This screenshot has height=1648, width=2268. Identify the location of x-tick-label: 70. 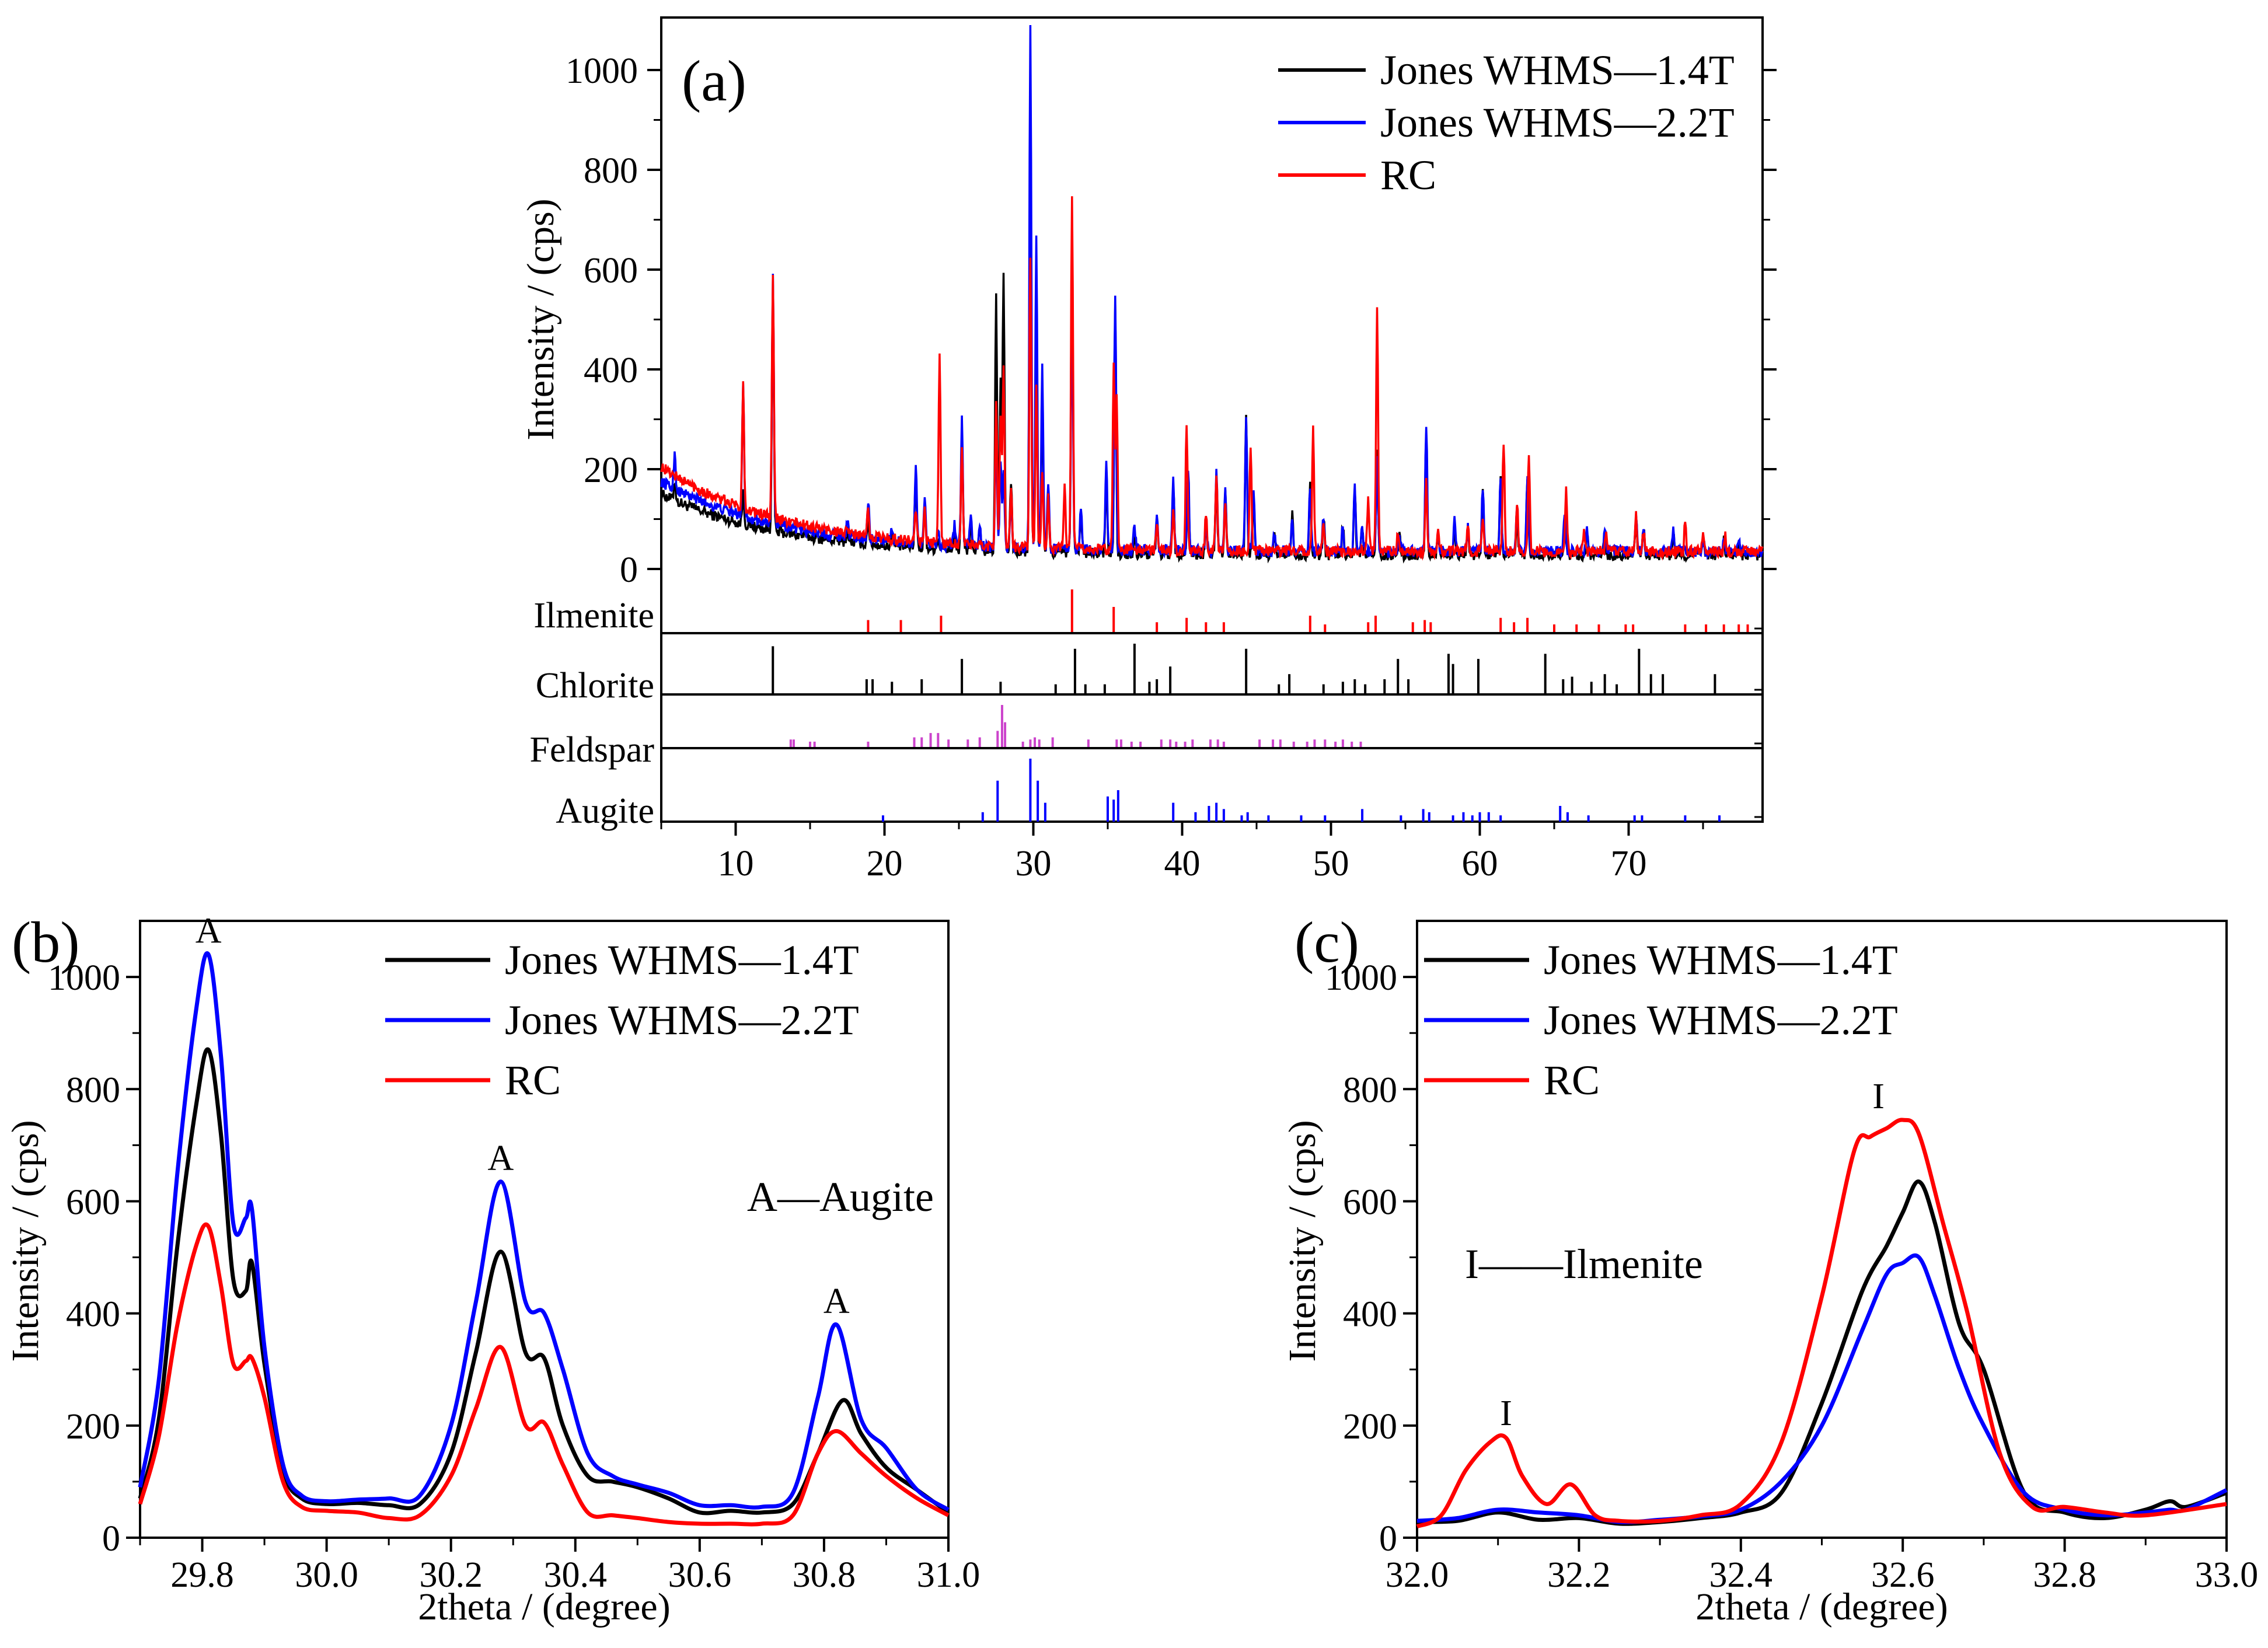
(1629, 864).